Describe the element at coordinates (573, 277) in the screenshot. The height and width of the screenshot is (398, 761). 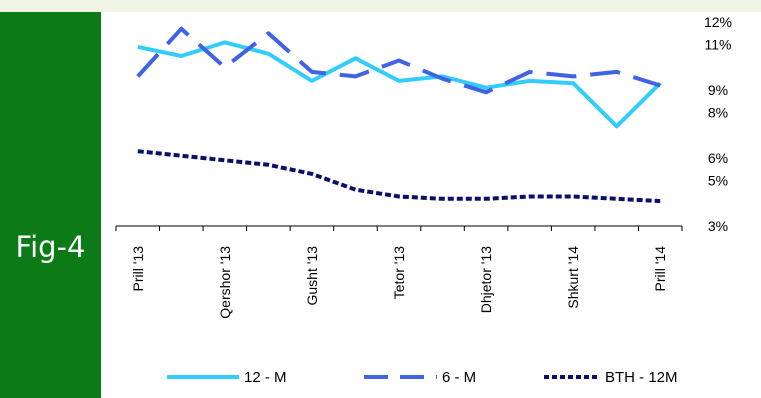
I see `x-tick-label: Shkurt '14` at that location.